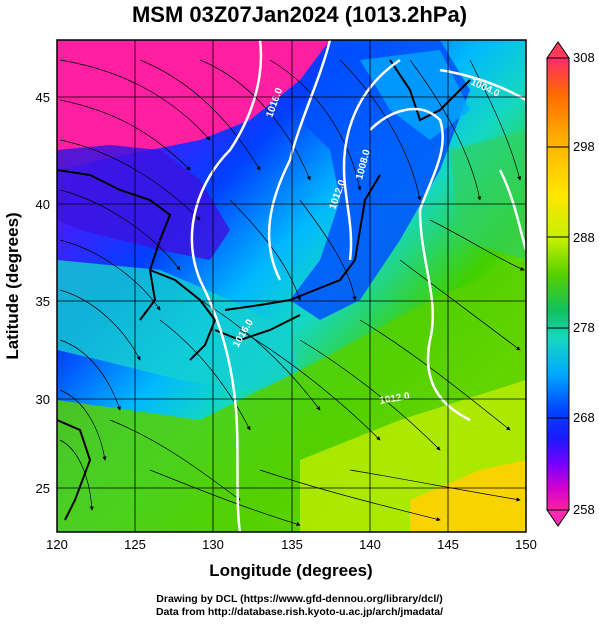  I want to click on x-tick-label: 145, so click(448, 544).